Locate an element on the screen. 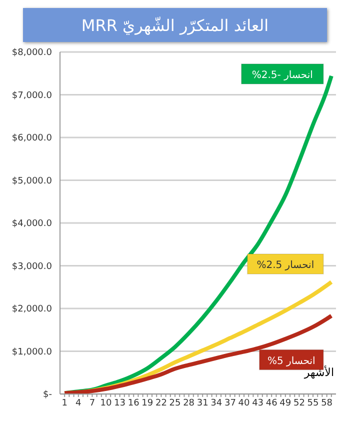 The image size is (350, 434). x-tick-label: 58 is located at coordinates (327, 403).